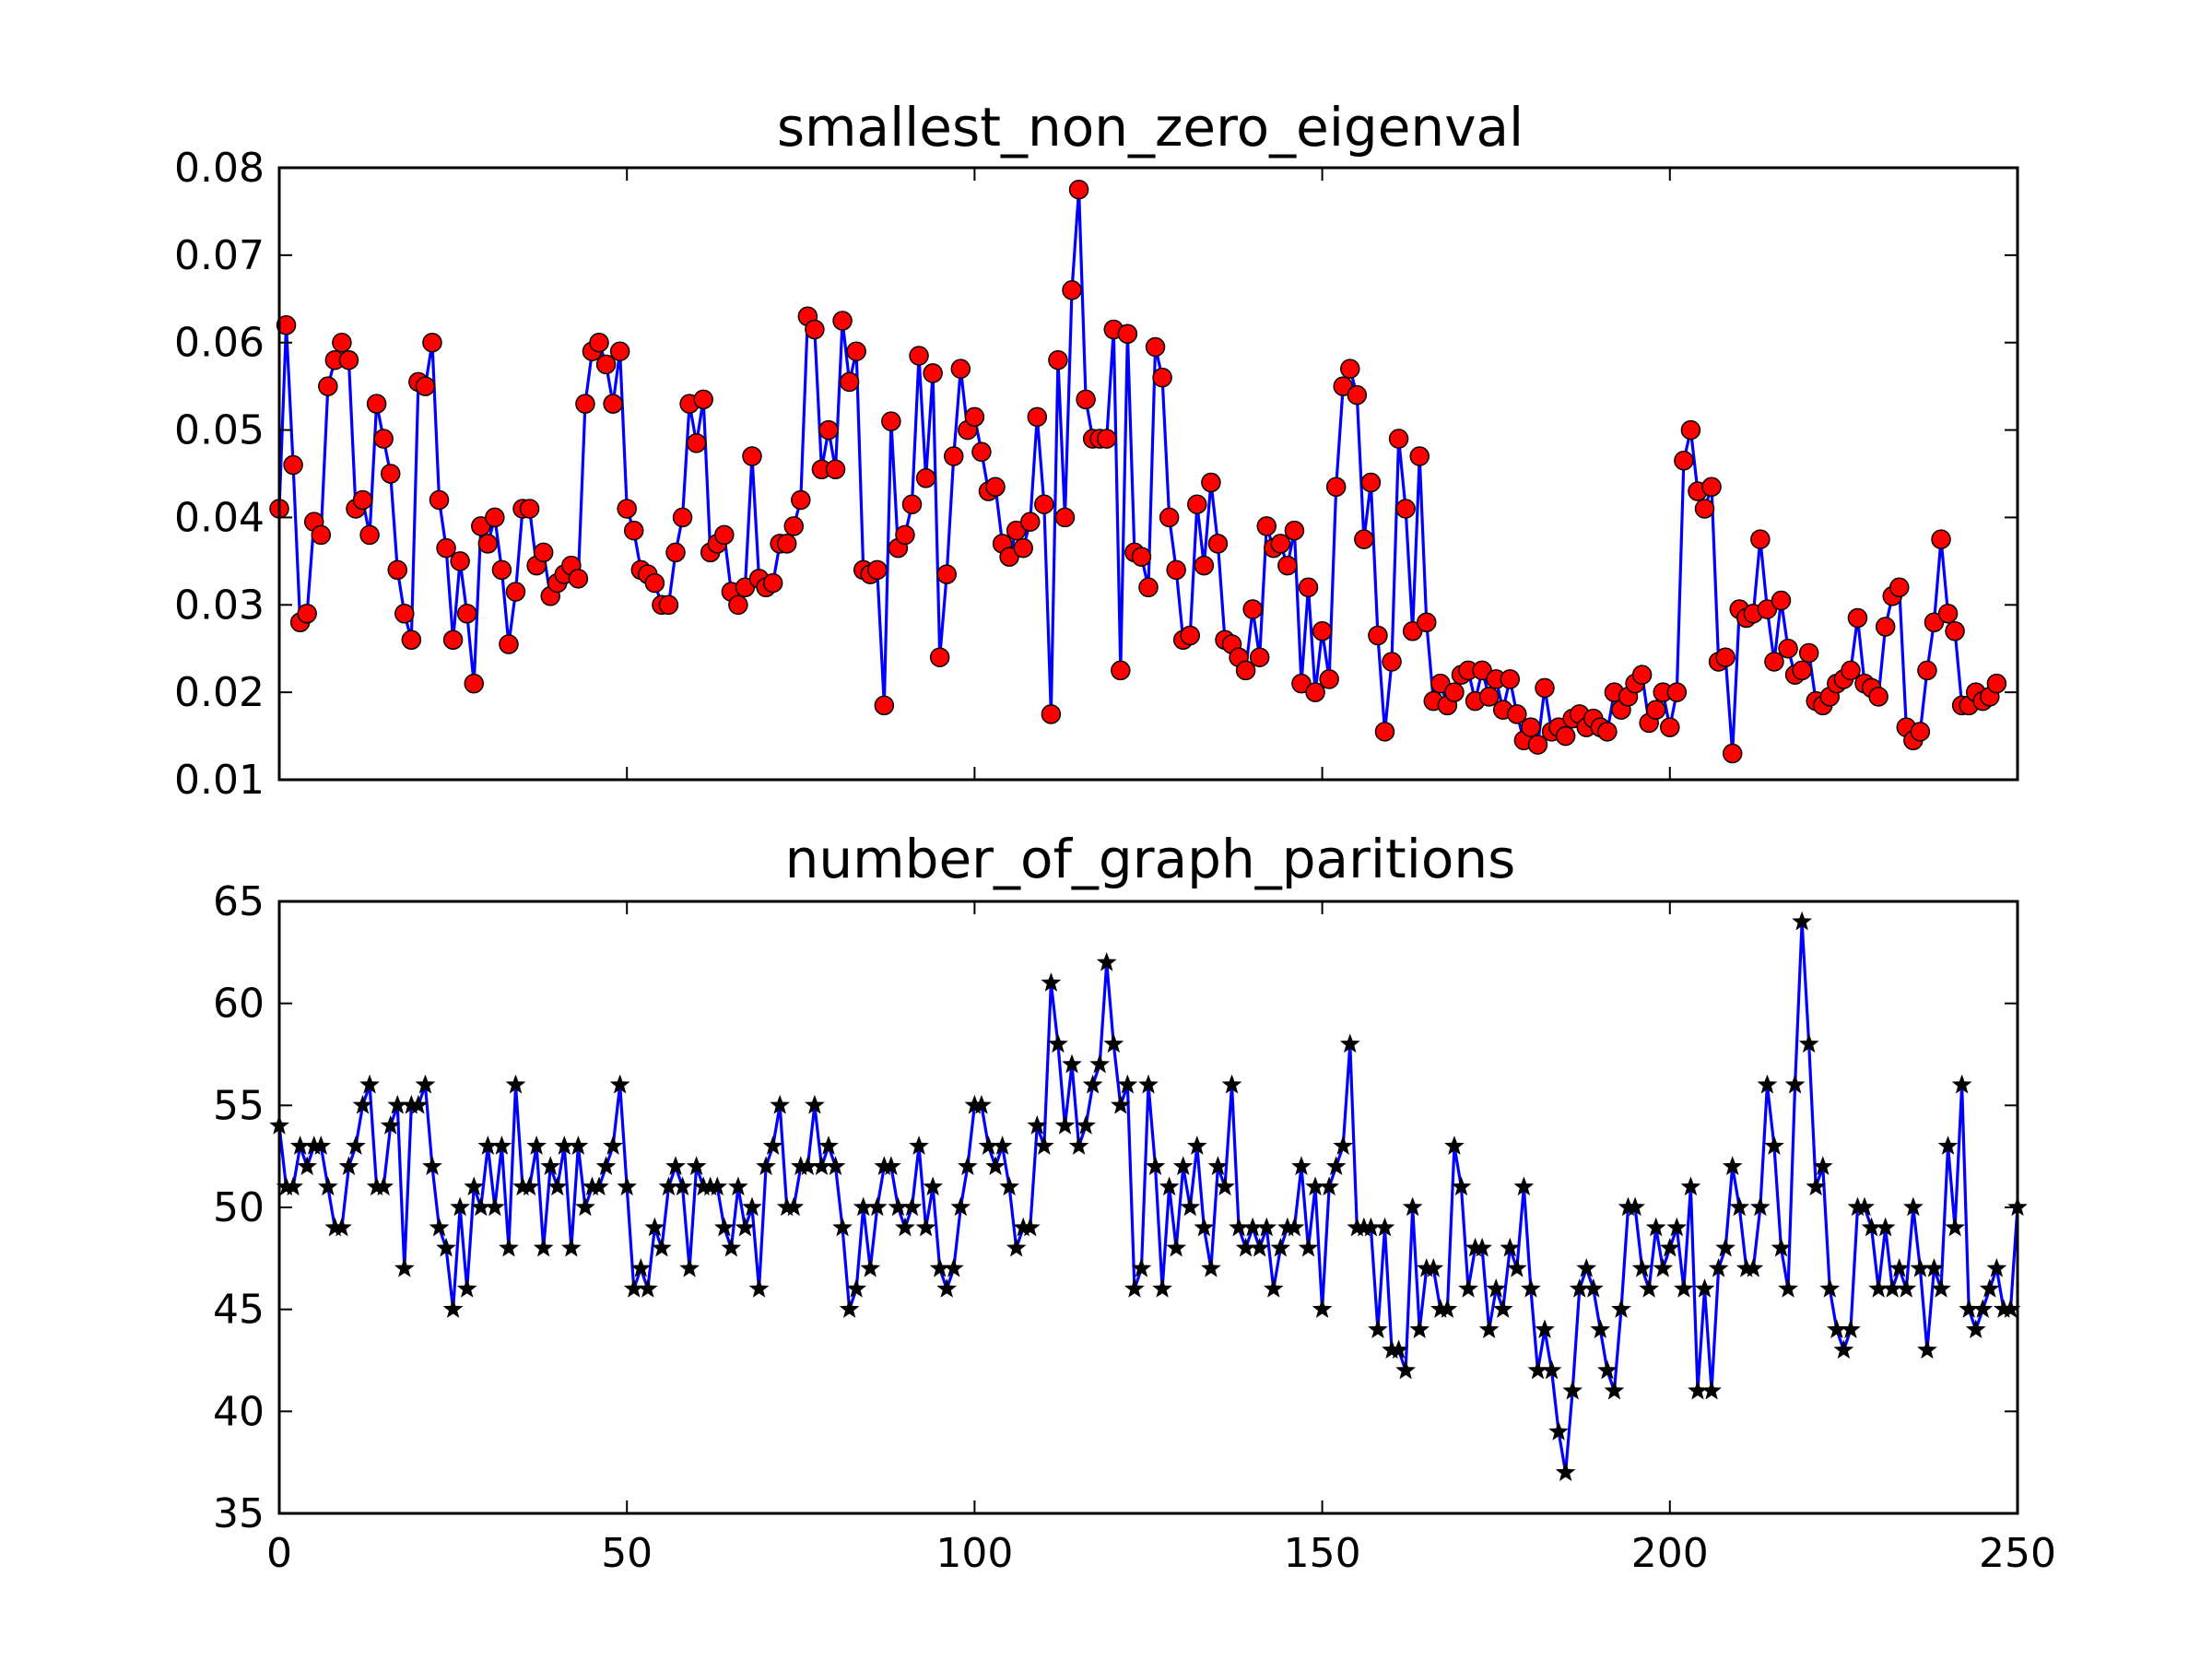 This screenshot has height=1659, width=2212. Describe the element at coordinates (279, 1553) in the screenshot. I see `partitions-x-tick-label: 0` at that location.